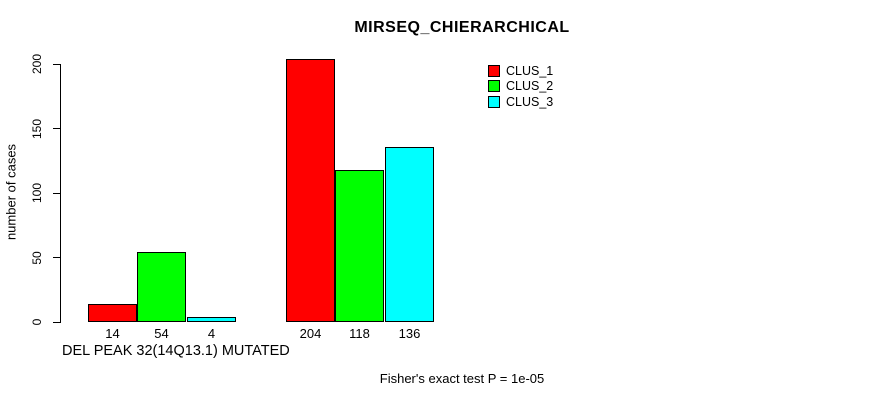 The width and height of the screenshot is (890, 400). Describe the element at coordinates (211, 319) in the screenshot. I see `bar-clus_3-group1` at that location.